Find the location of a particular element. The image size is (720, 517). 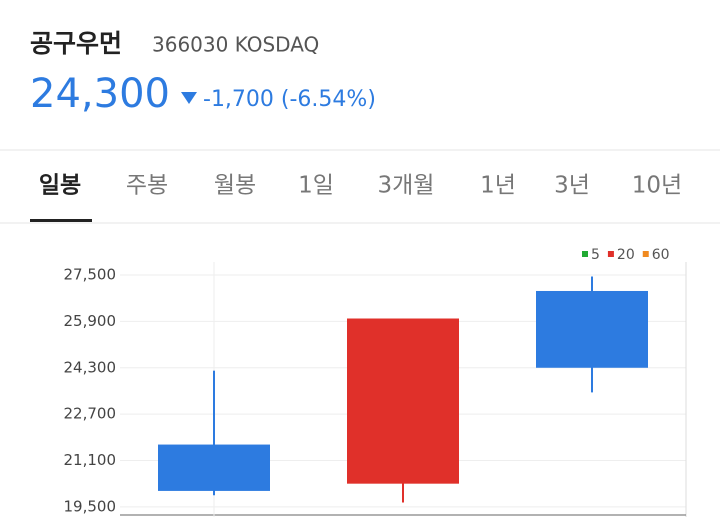

change: -1,700 (-6.54%) is located at coordinates (289, 99).